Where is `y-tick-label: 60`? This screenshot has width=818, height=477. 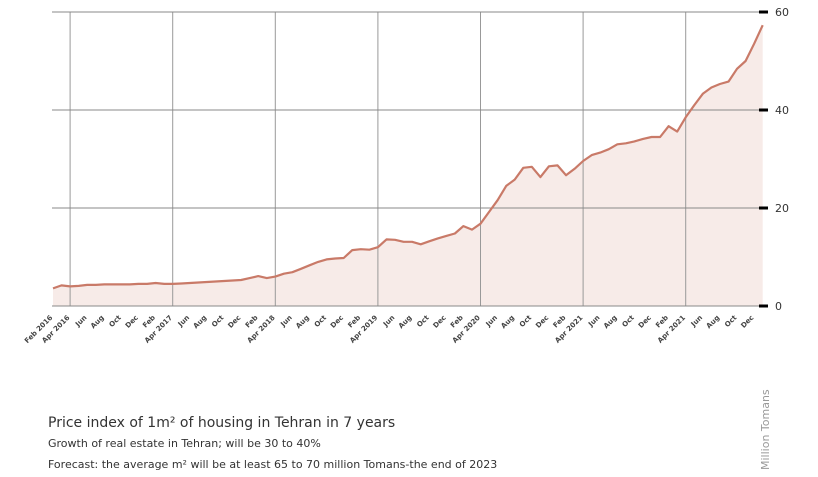 y-tick-label: 60 is located at coordinates (782, 12).